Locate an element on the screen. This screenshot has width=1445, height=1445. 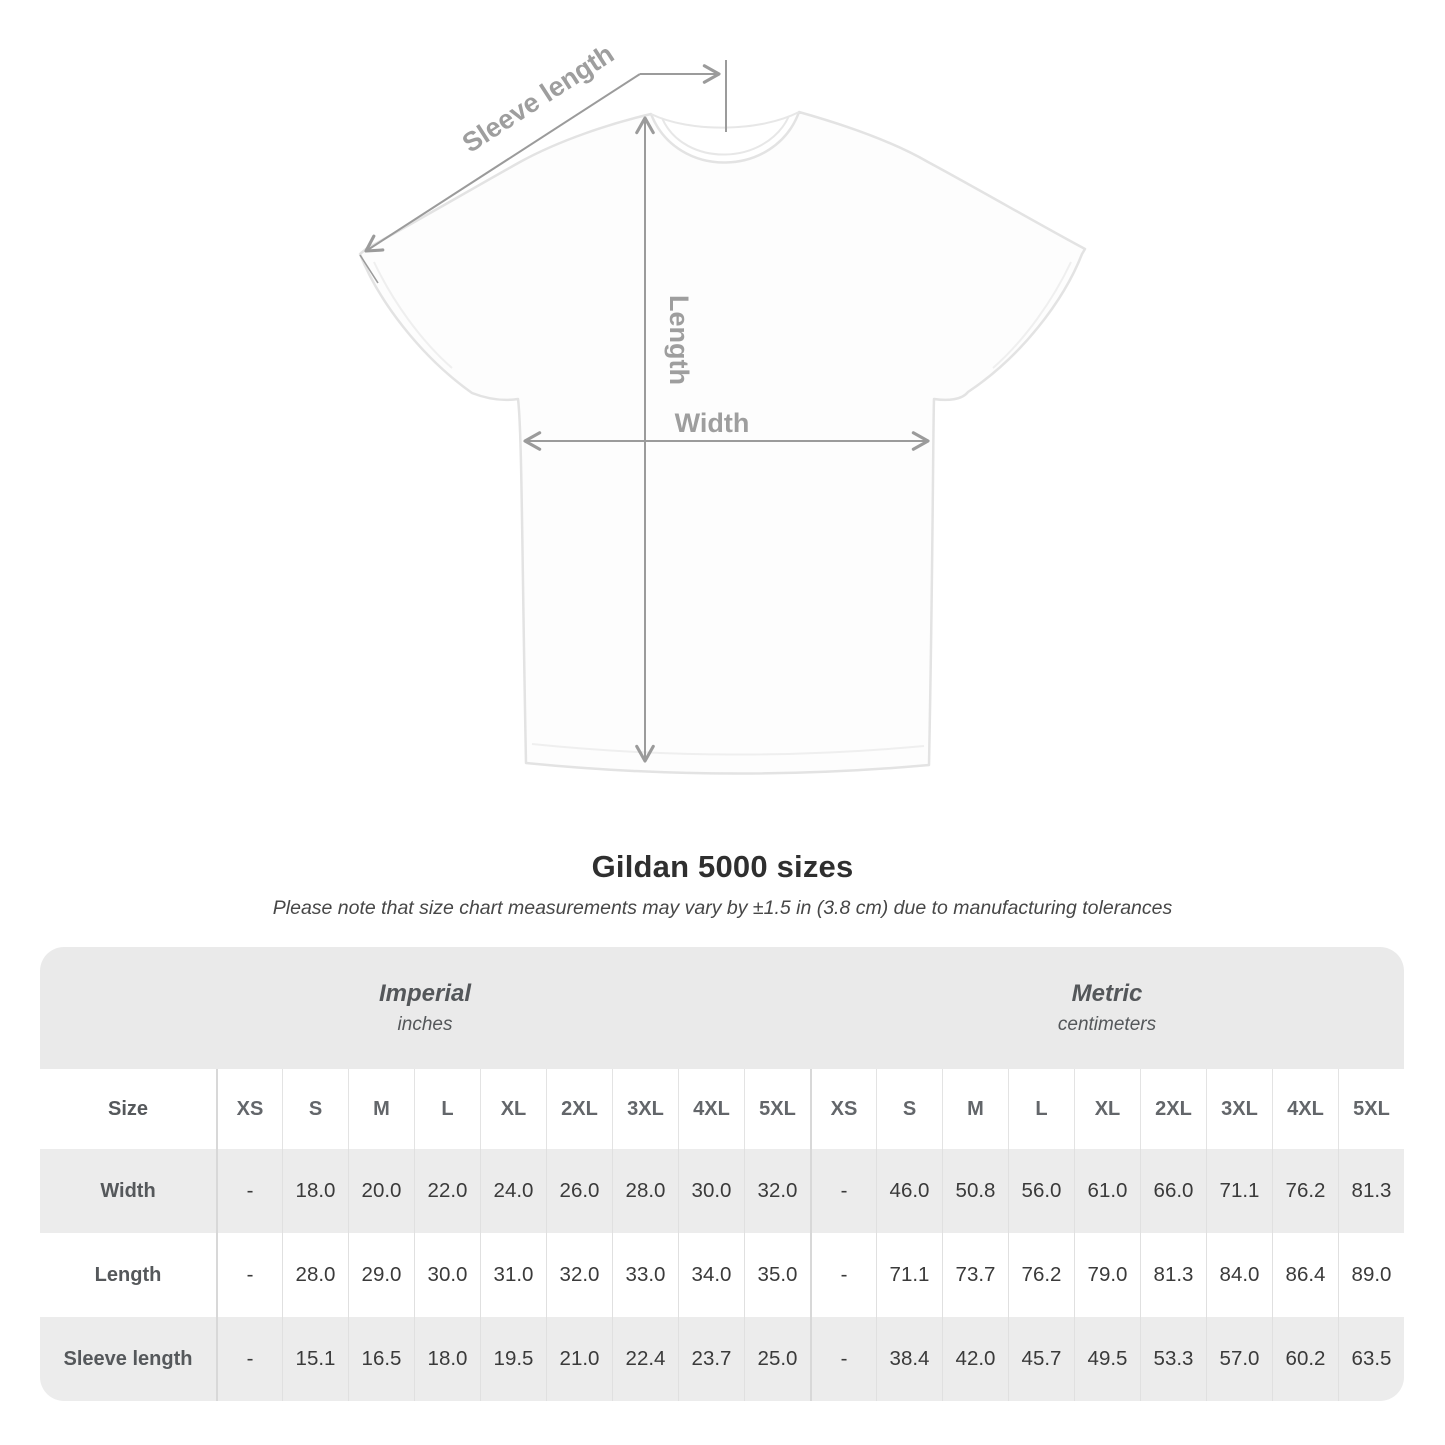
sleeve-arrow-diagonal is located at coordinates (502, 163).